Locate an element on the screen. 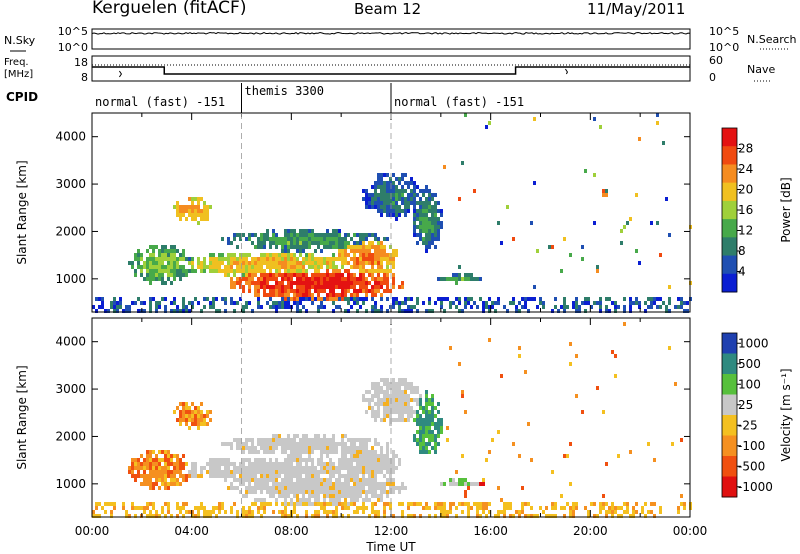  freq-tick-high: 18 is located at coordinates (81, 62).